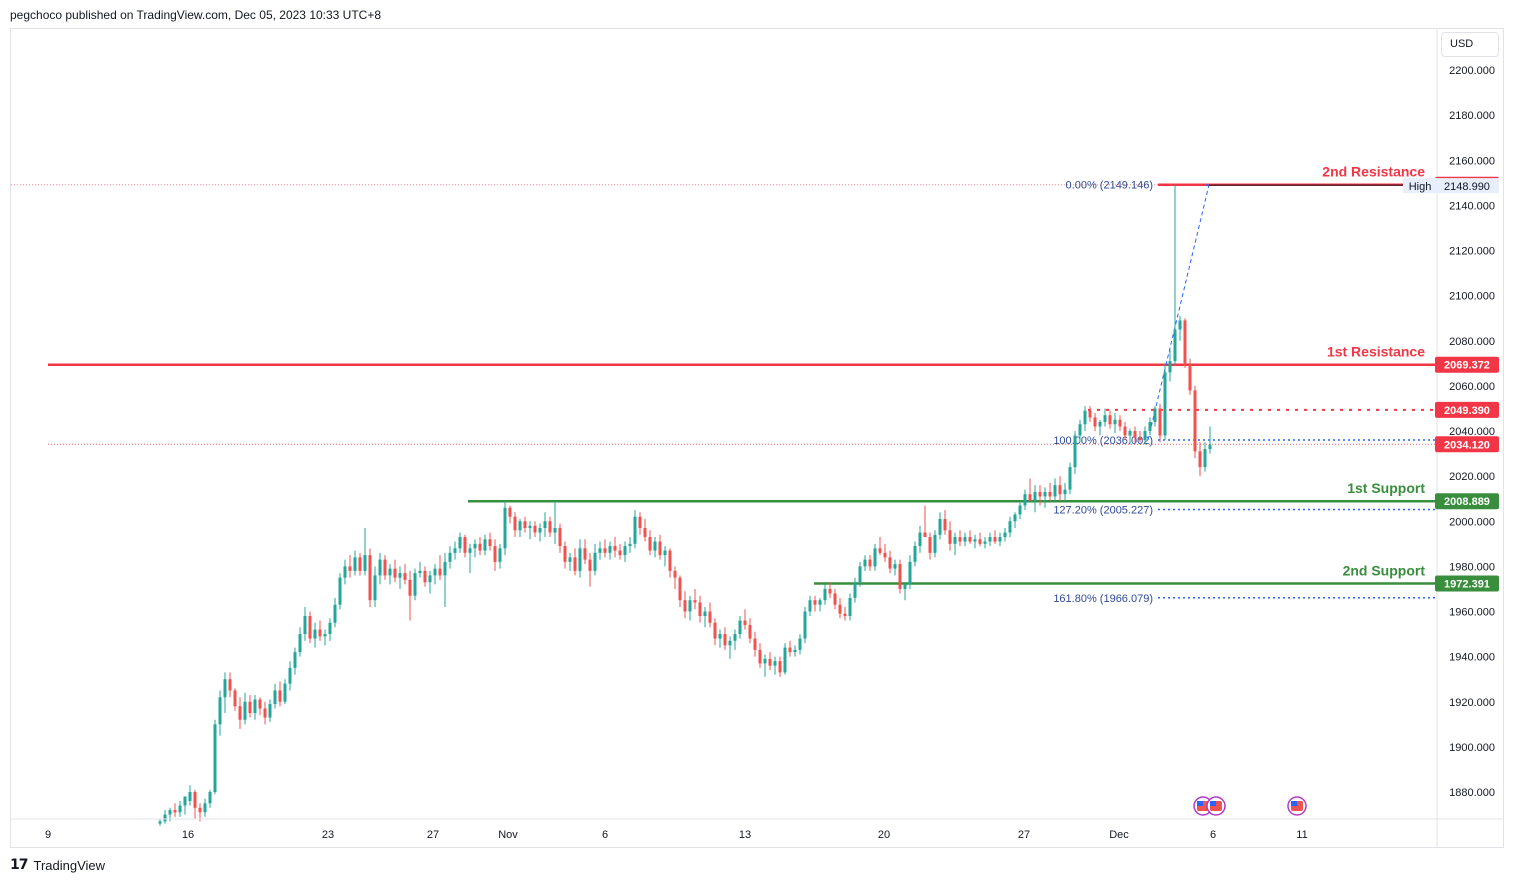 This screenshot has height=883, width=1514. I want to click on high-price-tag-label: 2148.990, so click(1467, 187).